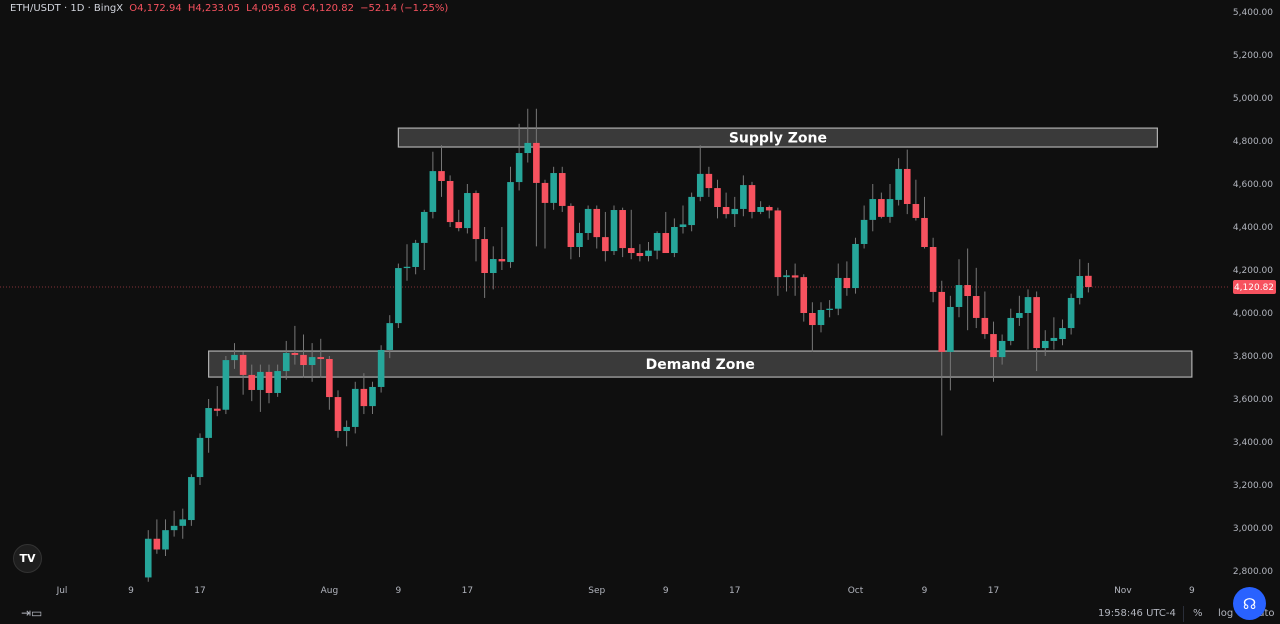 The image size is (1280, 624). What do you see at coordinates (1253, 400) in the screenshot?
I see `y-axis-label: 3,600.00` at bounding box center [1253, 400].